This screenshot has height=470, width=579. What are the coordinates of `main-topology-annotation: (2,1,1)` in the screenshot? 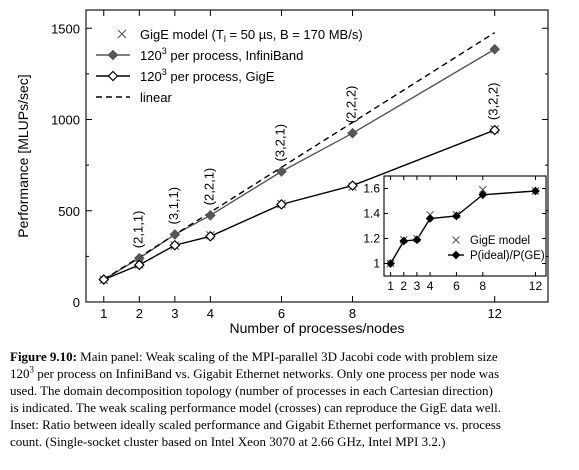 It's located at (137, 230).